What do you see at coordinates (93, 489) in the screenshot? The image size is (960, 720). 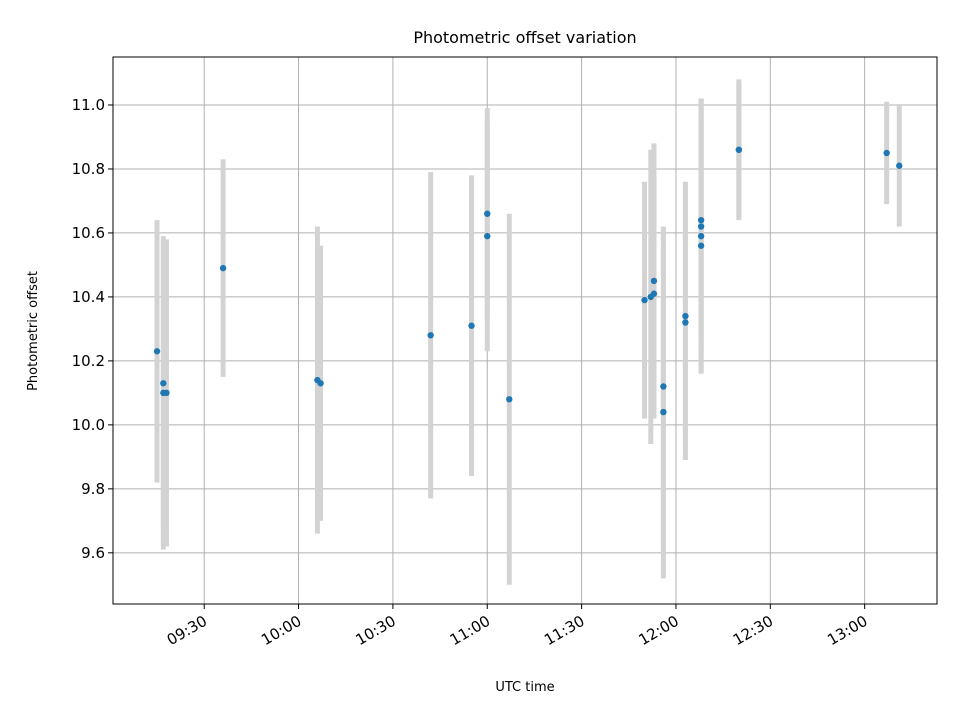 I see `y-tick-label: 9.8` at bounding box center [93, 489].